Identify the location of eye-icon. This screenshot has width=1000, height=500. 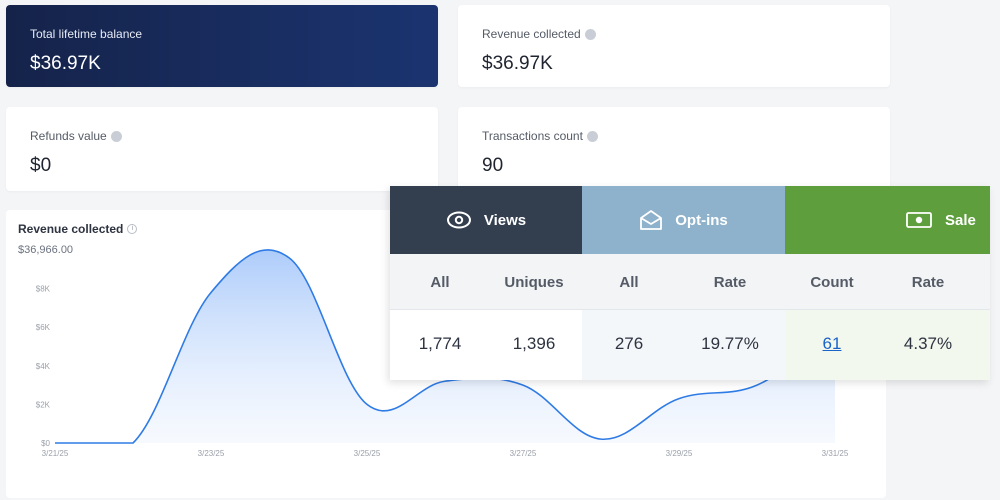
(459, 220).